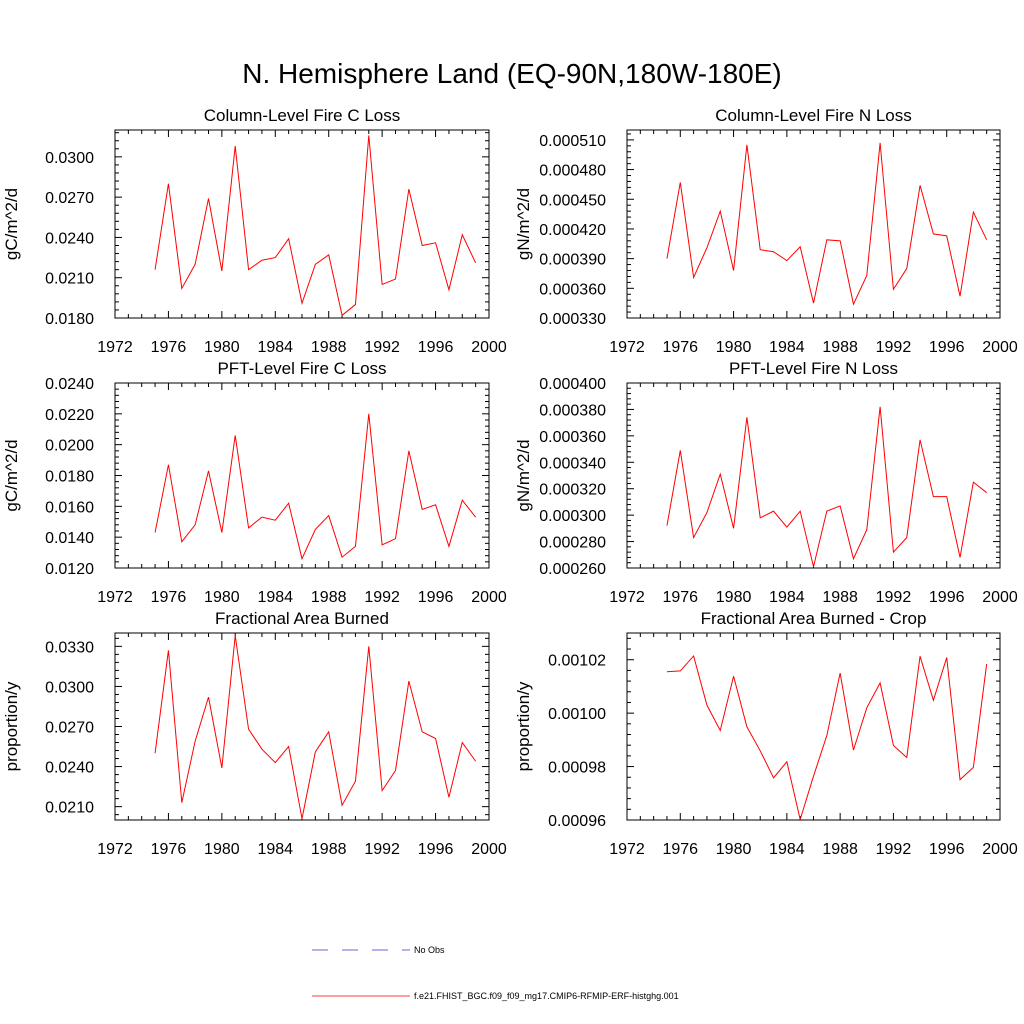  Describe the element at coordinates (572, 384) in the screenshot. I see `y-tick-label: 0.000400` at that location.